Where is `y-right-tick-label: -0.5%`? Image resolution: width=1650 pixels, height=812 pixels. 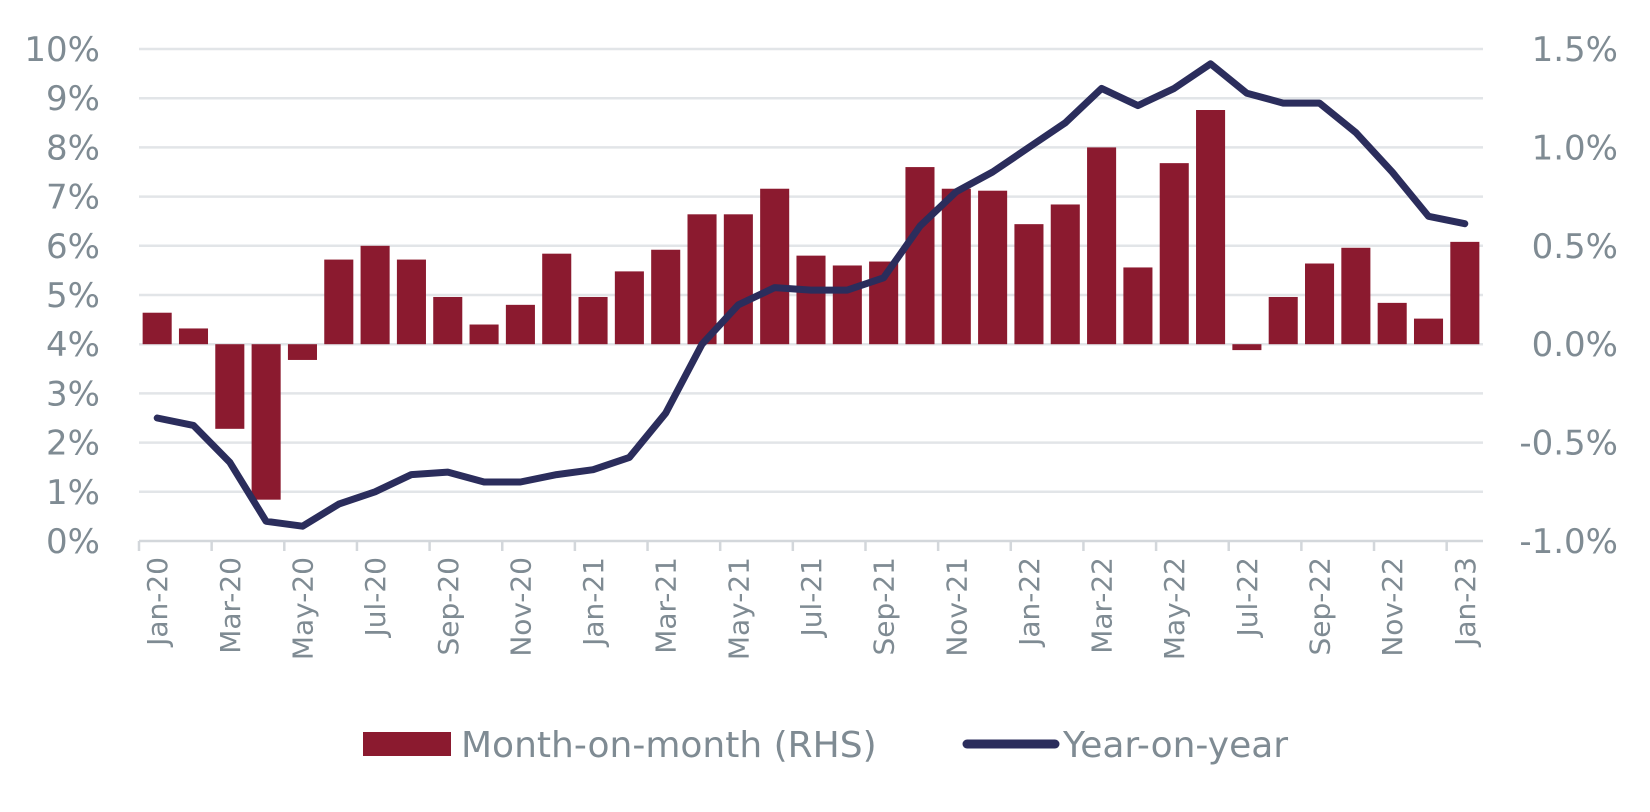 y-right-tick-label: -0.5% is located at coordinates (1568, 444).